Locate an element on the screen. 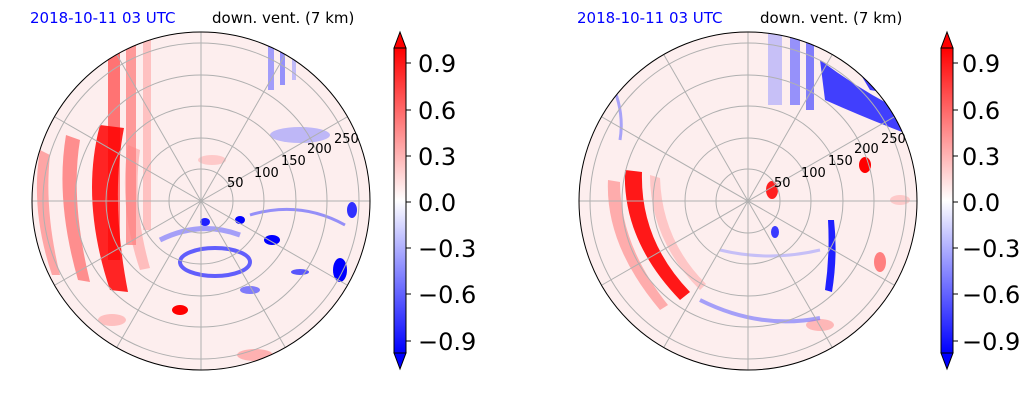  cb-tick-3-left: 0.0 is located at coordinates (437, 203).